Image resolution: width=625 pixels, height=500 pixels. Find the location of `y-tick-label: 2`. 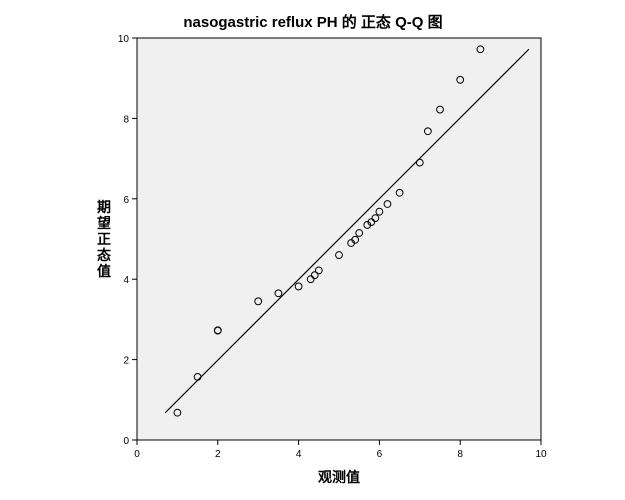

y-tick-label: 2 is located at coordinates (126, 361).